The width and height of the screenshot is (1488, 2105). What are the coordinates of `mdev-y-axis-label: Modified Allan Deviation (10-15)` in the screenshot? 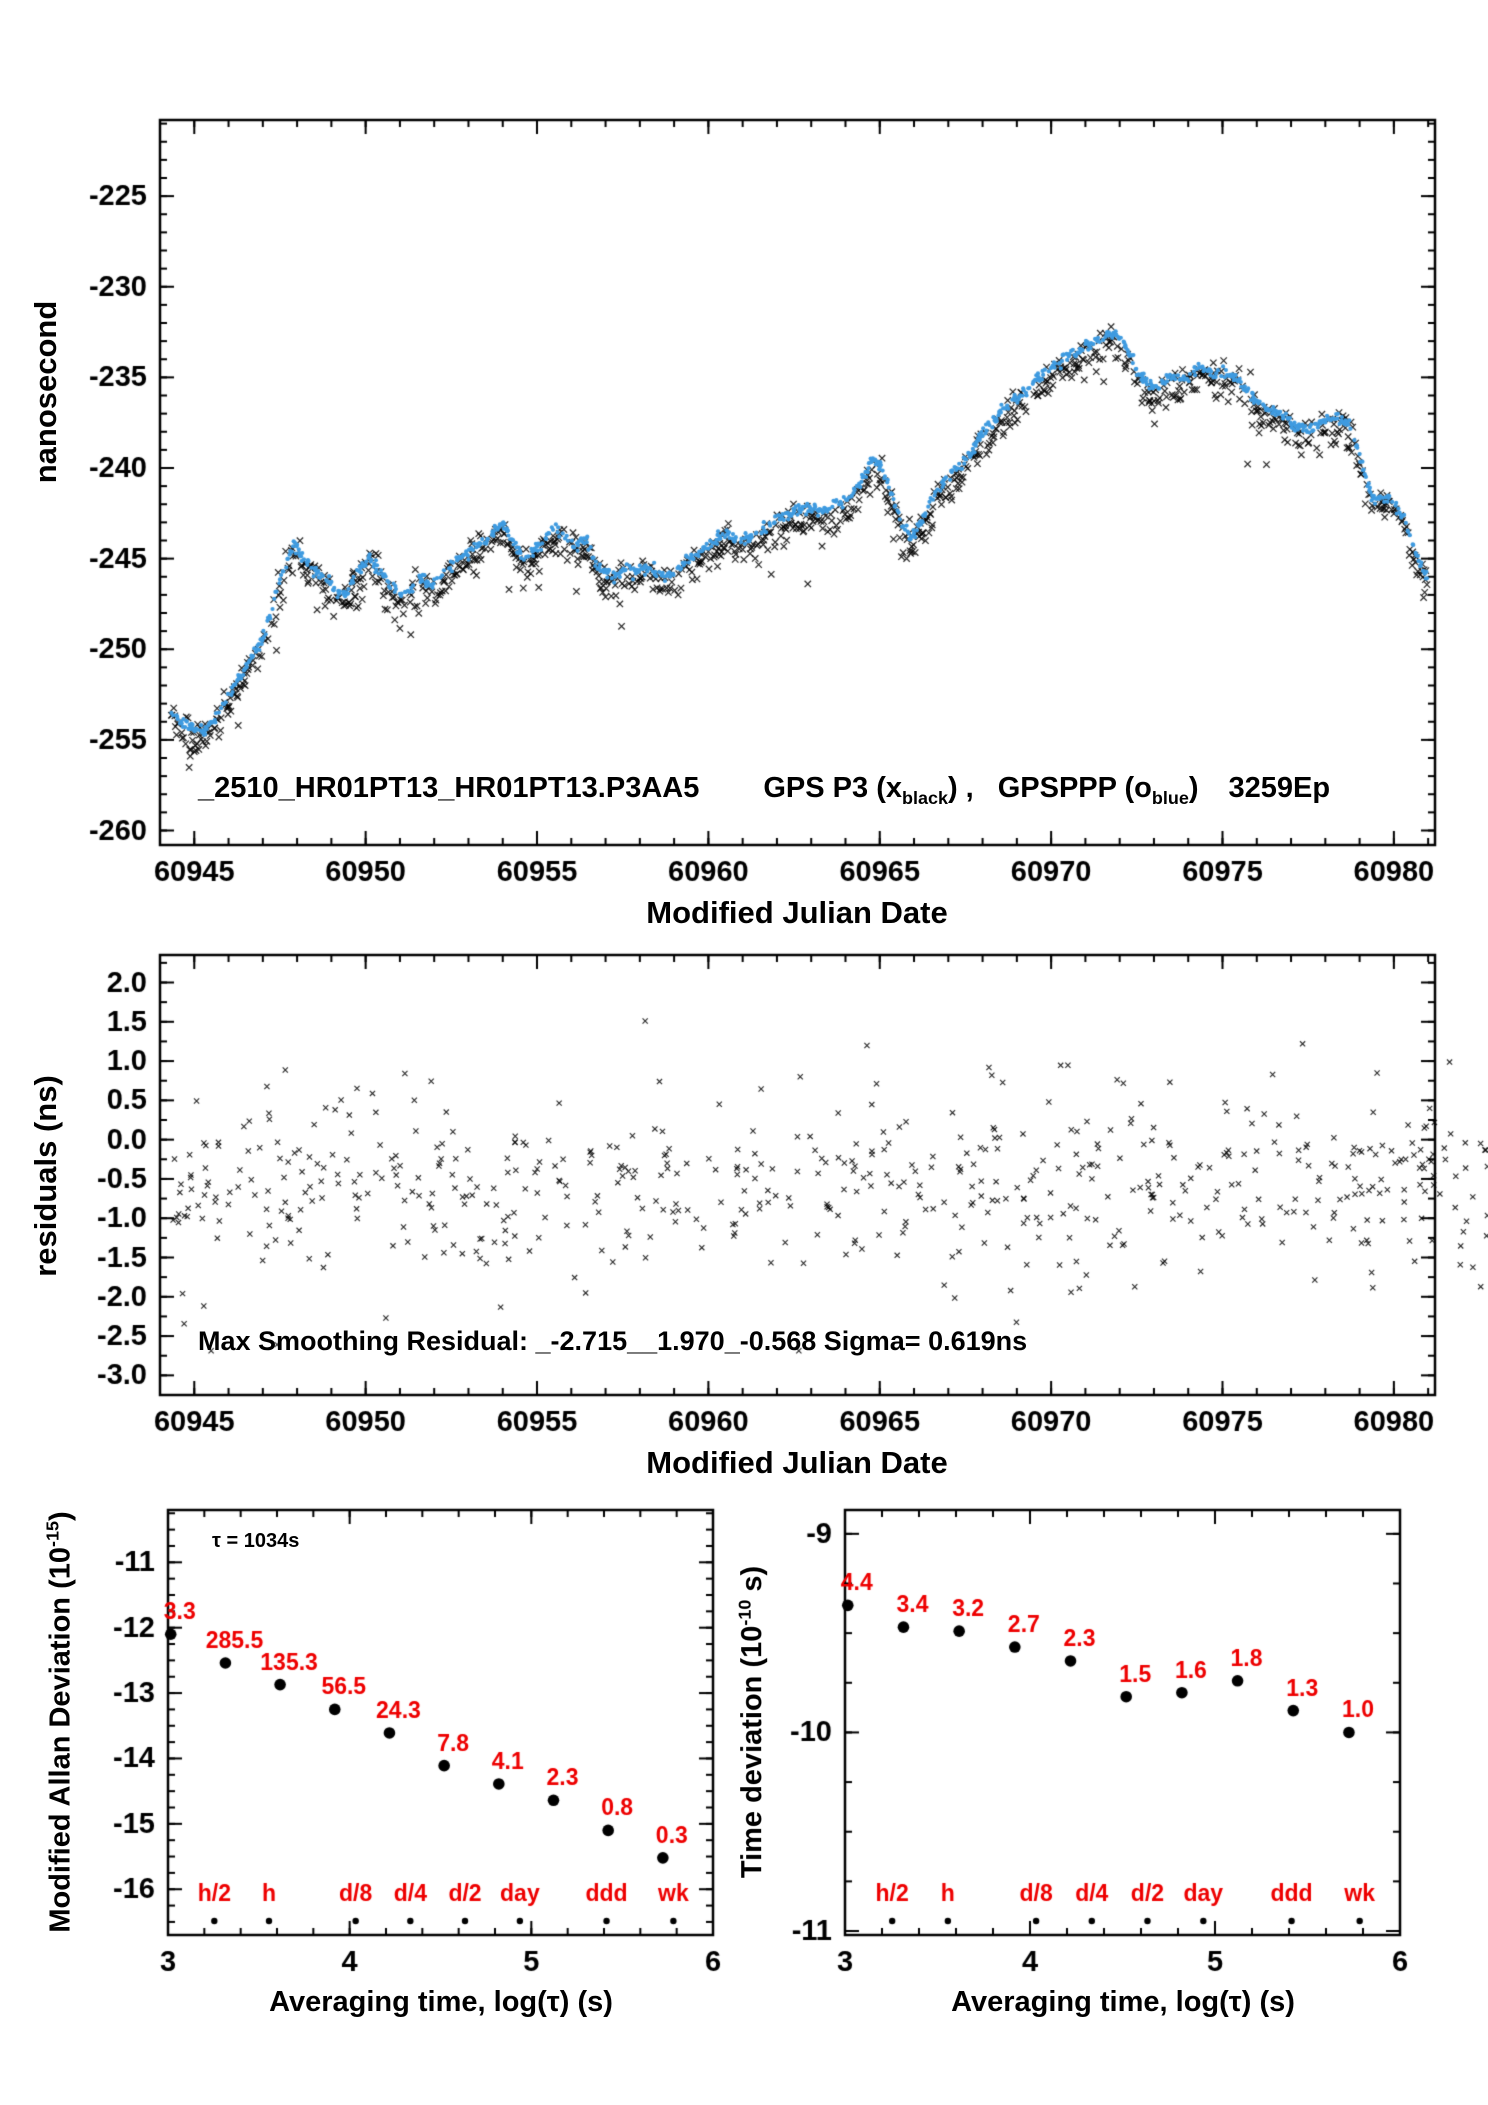 It's located at (60, 1721).